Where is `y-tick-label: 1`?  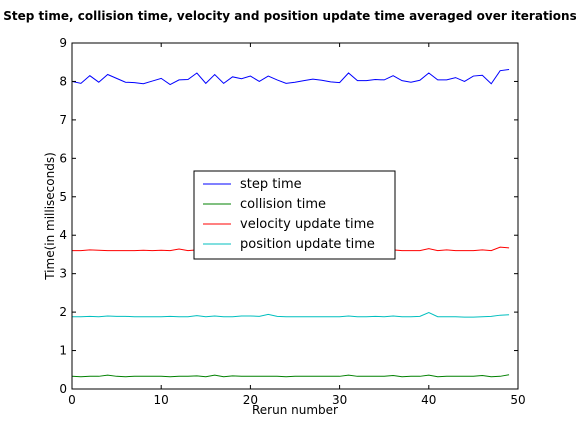
y-tick-label: 1 is located at coordinates (63, 351).